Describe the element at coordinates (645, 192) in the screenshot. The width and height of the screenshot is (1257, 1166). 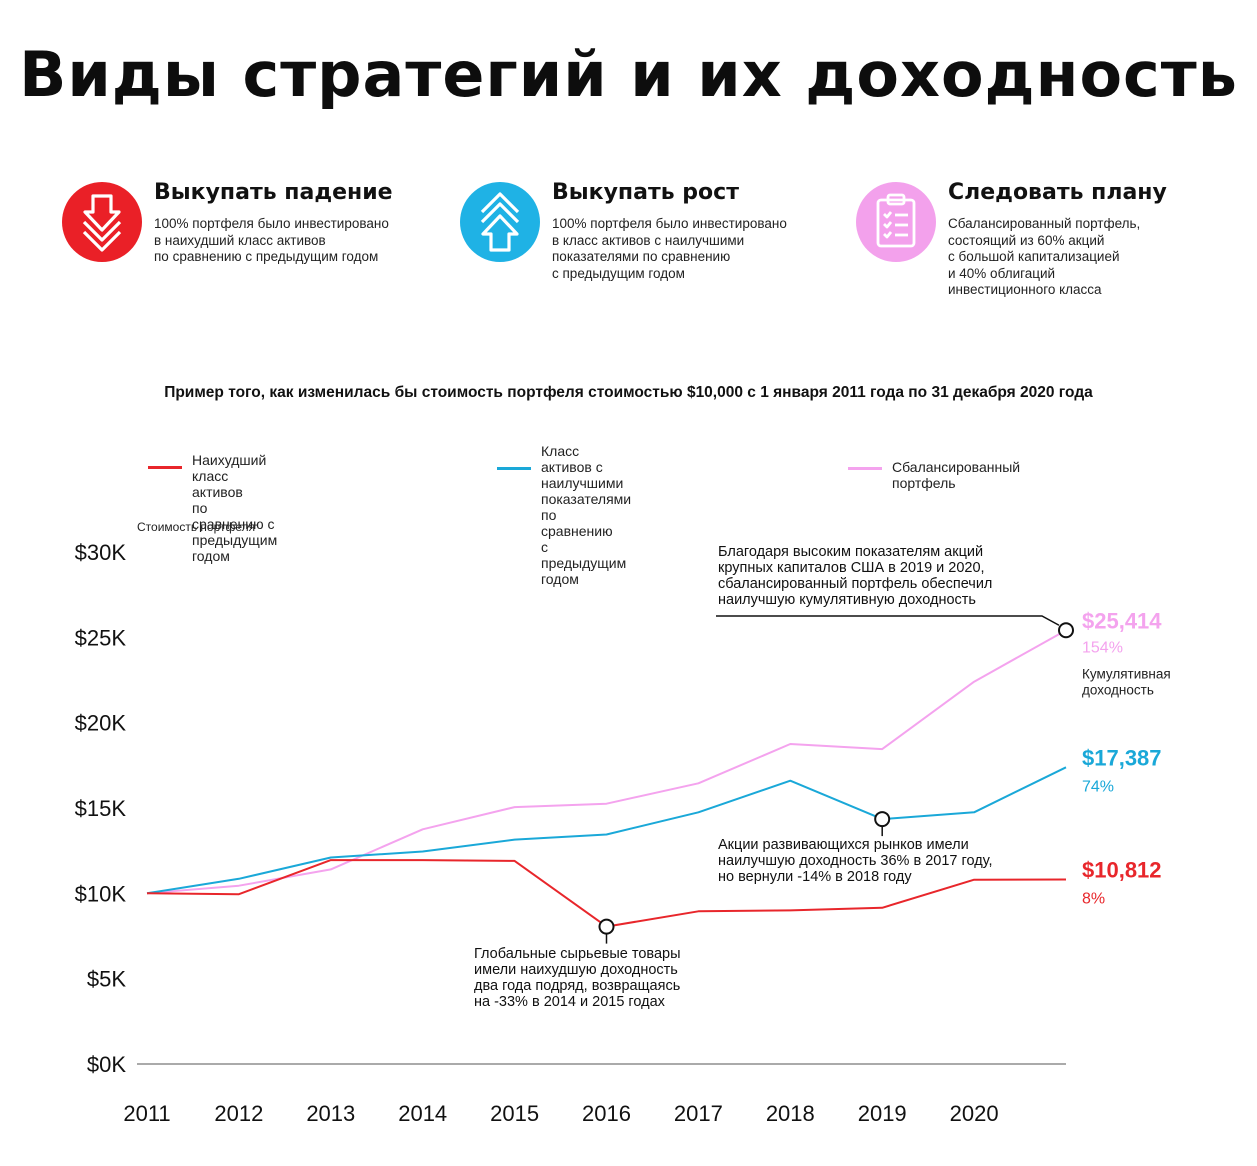
I see `strategy-title: Выкупать рост` at that location.